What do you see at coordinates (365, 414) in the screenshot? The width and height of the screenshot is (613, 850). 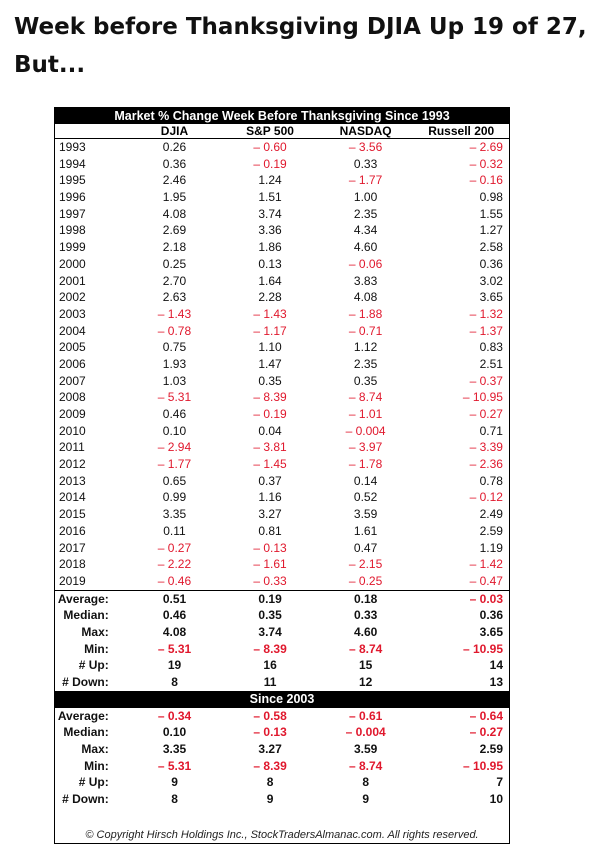 I see `value-cell: – 1.01` at bounding box center [365, 414].